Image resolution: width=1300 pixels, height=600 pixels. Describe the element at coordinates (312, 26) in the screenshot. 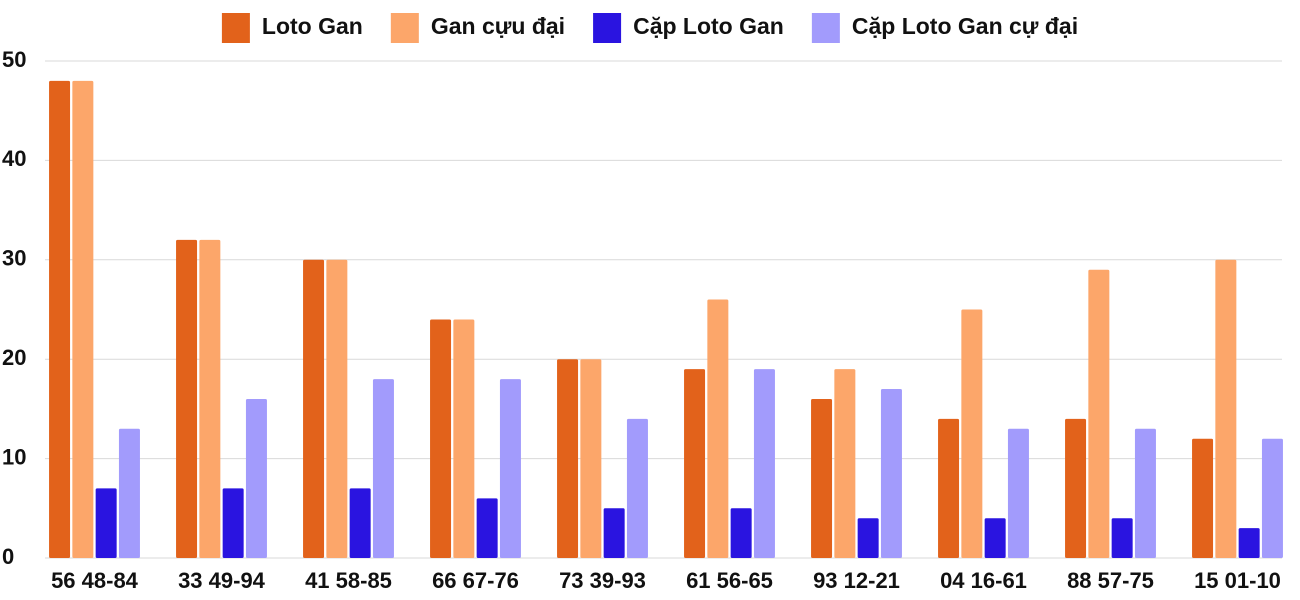

I see `legend-label: Loto Gan` at that location.